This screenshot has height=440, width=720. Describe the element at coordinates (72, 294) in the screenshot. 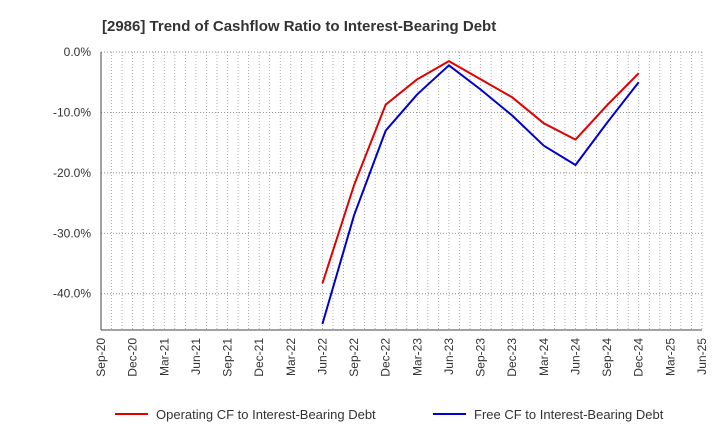

I see `y-tick-label: -40.0%` at that location.